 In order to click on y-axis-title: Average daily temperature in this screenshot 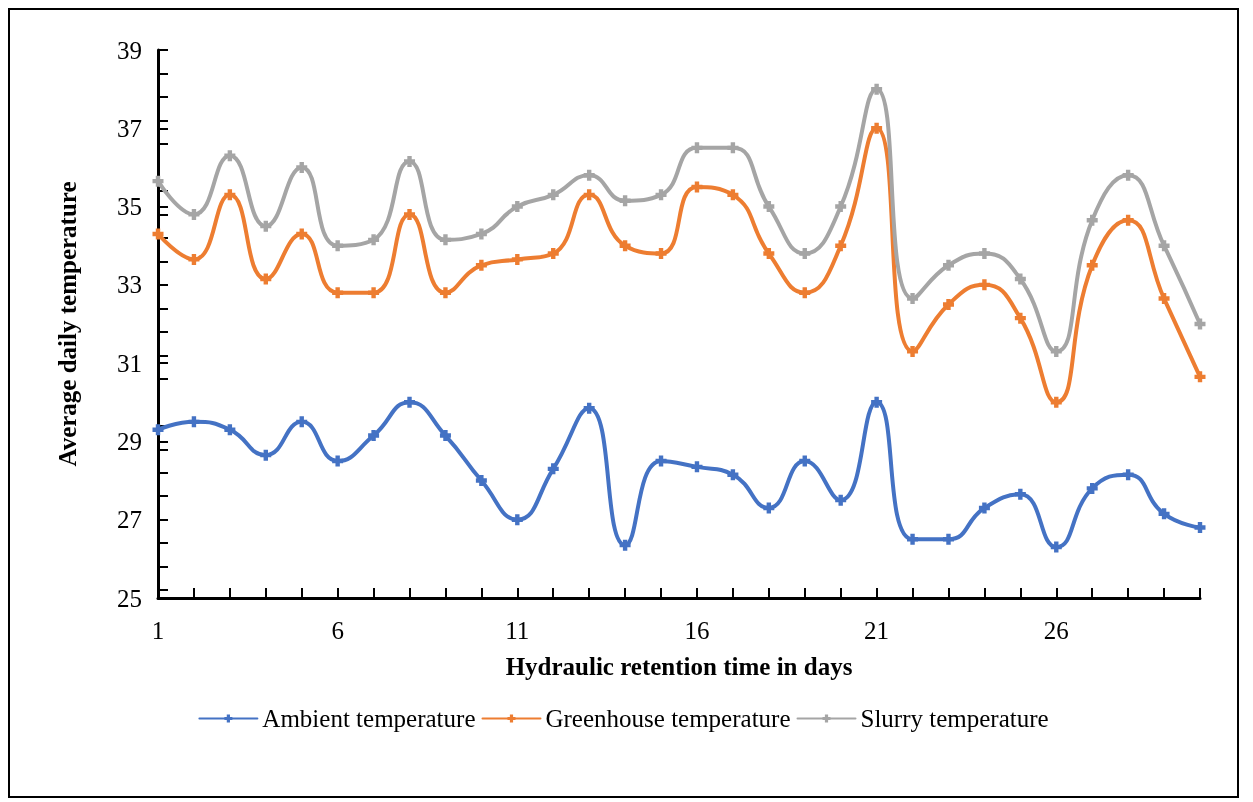, I will do `click(67, 324)`.